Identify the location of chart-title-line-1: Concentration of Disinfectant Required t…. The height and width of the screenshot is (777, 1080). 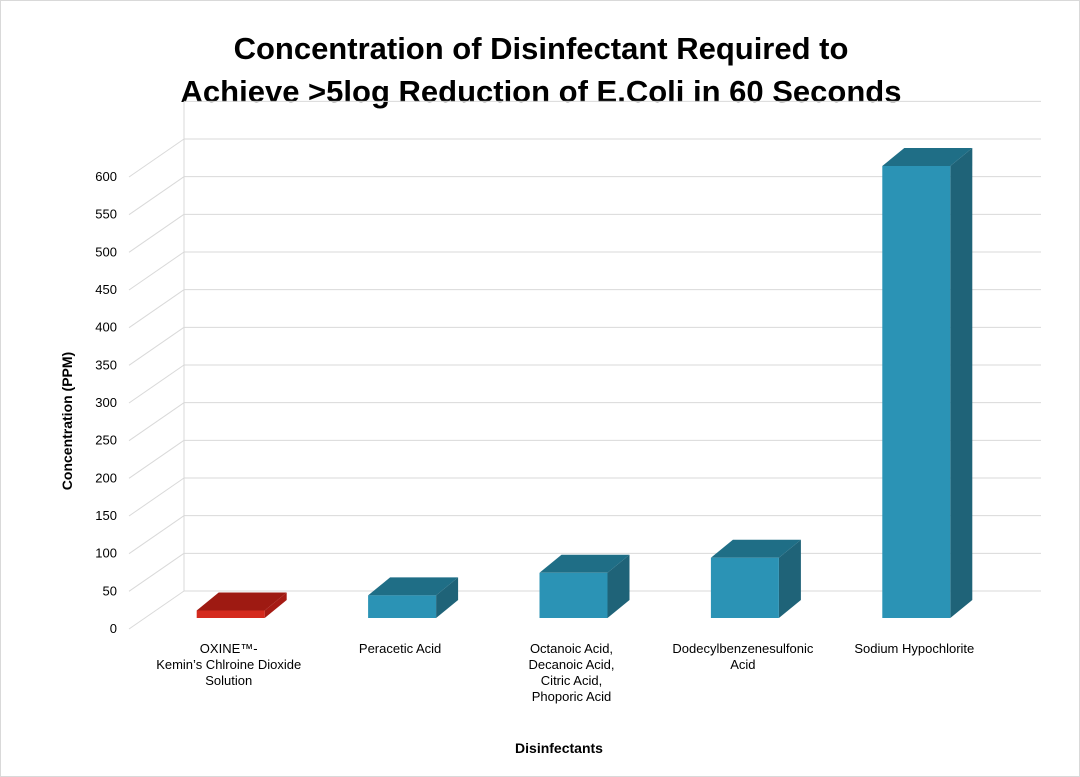
(541, 48).